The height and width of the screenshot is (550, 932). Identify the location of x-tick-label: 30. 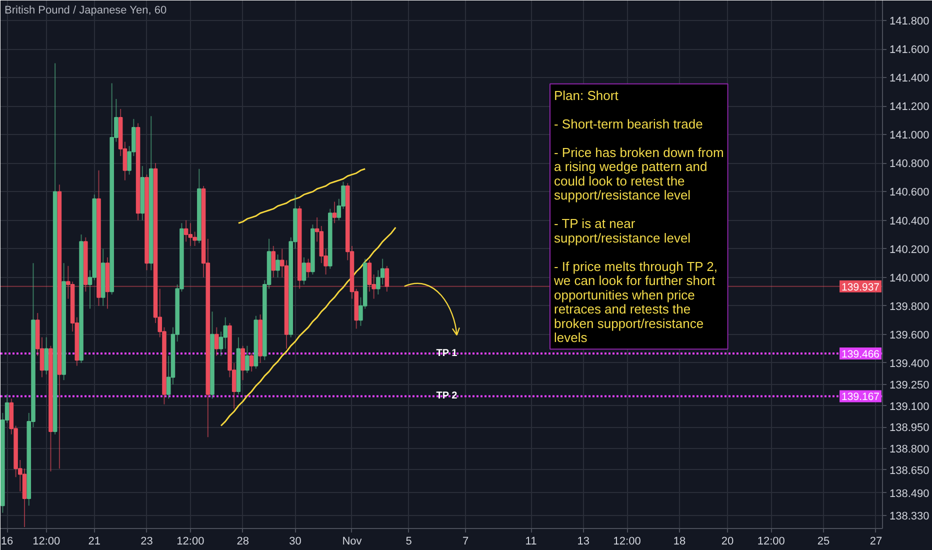
(295, 542).